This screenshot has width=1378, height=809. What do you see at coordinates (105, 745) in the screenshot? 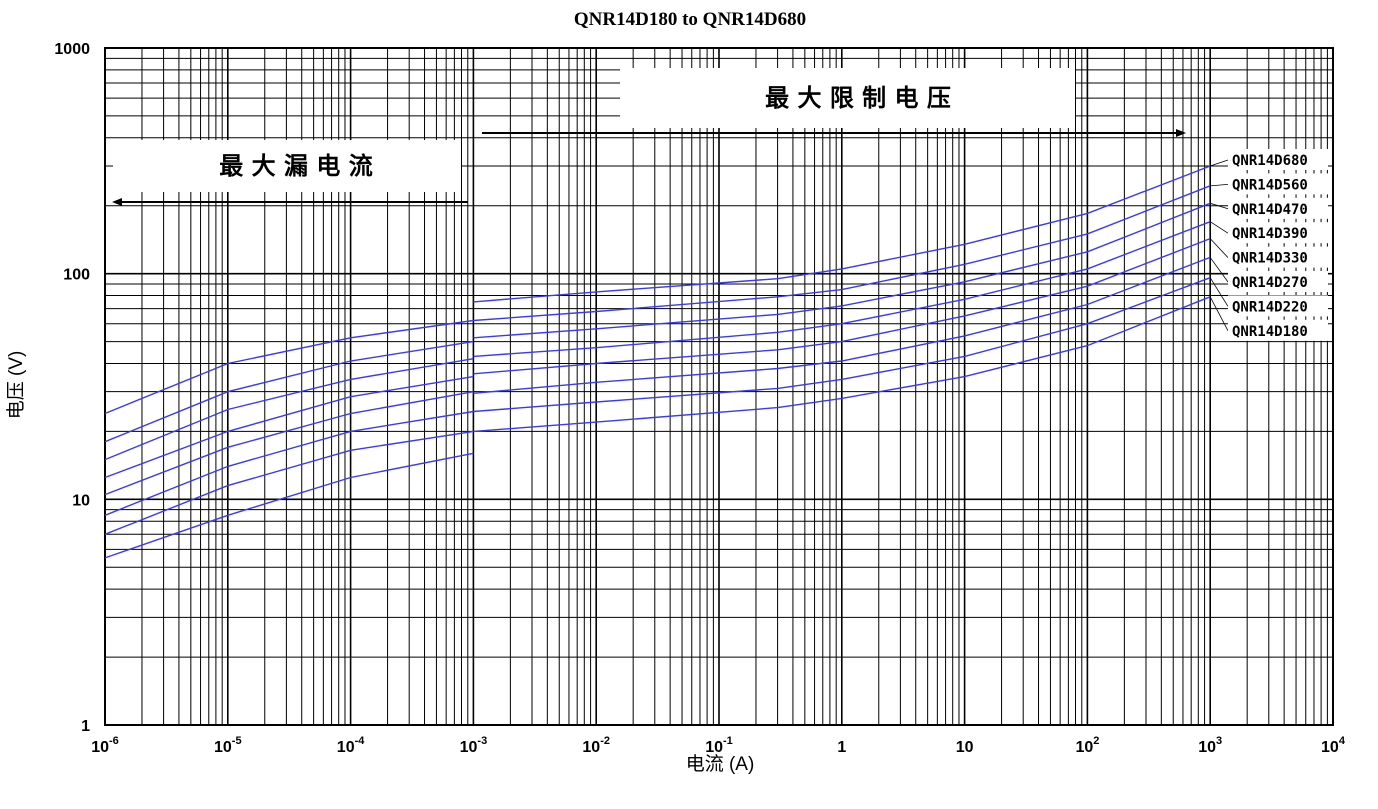
I see `x-tick-label: 10⁻⁶` at bounding box center [105, 745].